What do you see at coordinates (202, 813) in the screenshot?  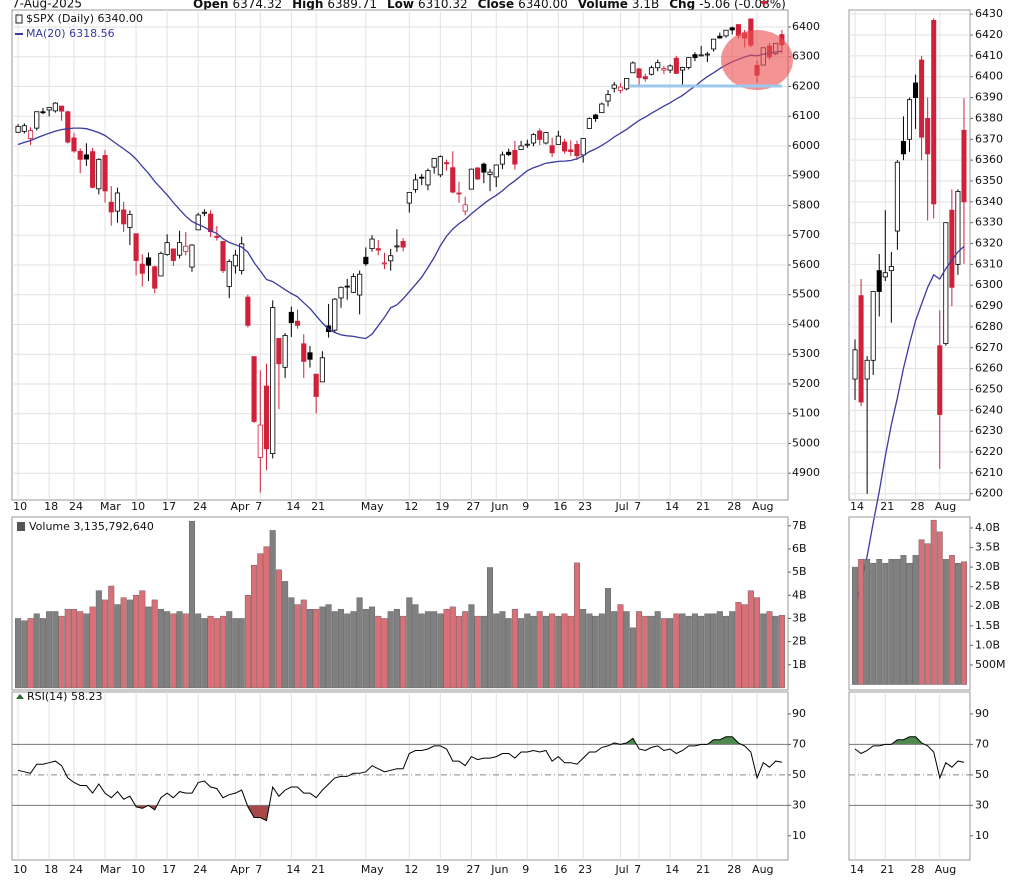 I see `oversold-fill` at bounding box center [202, 813].